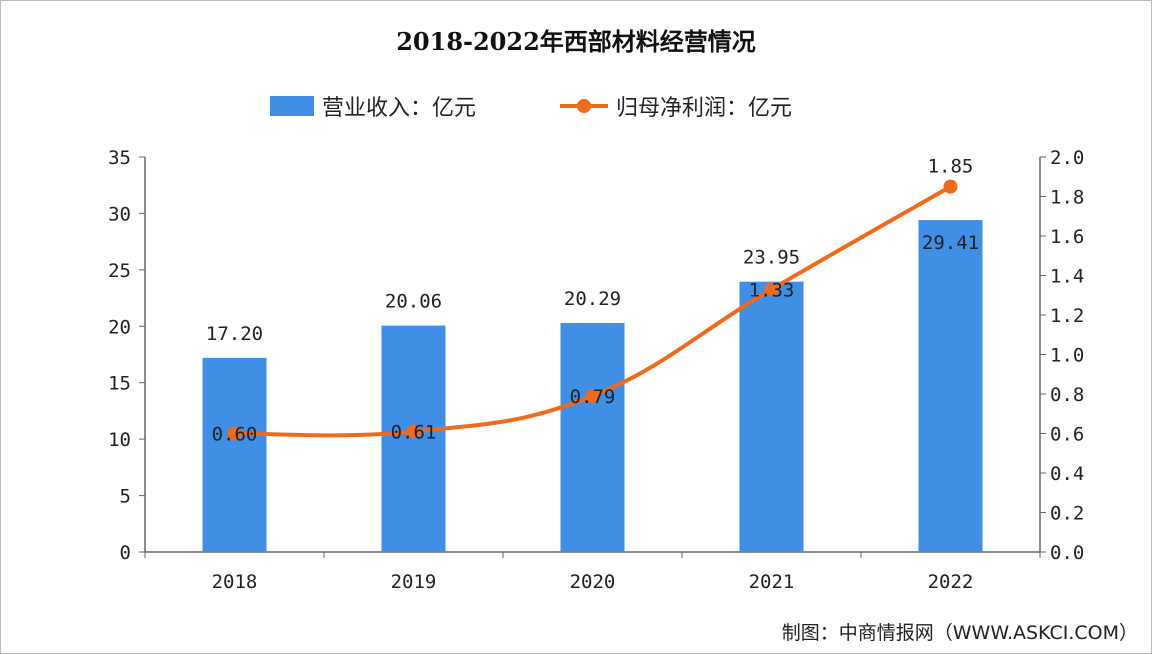 Image resolution: width=1152 pixels, height=654 pixels. I want to click on line-value-label: 0.79, so click(593, 397).